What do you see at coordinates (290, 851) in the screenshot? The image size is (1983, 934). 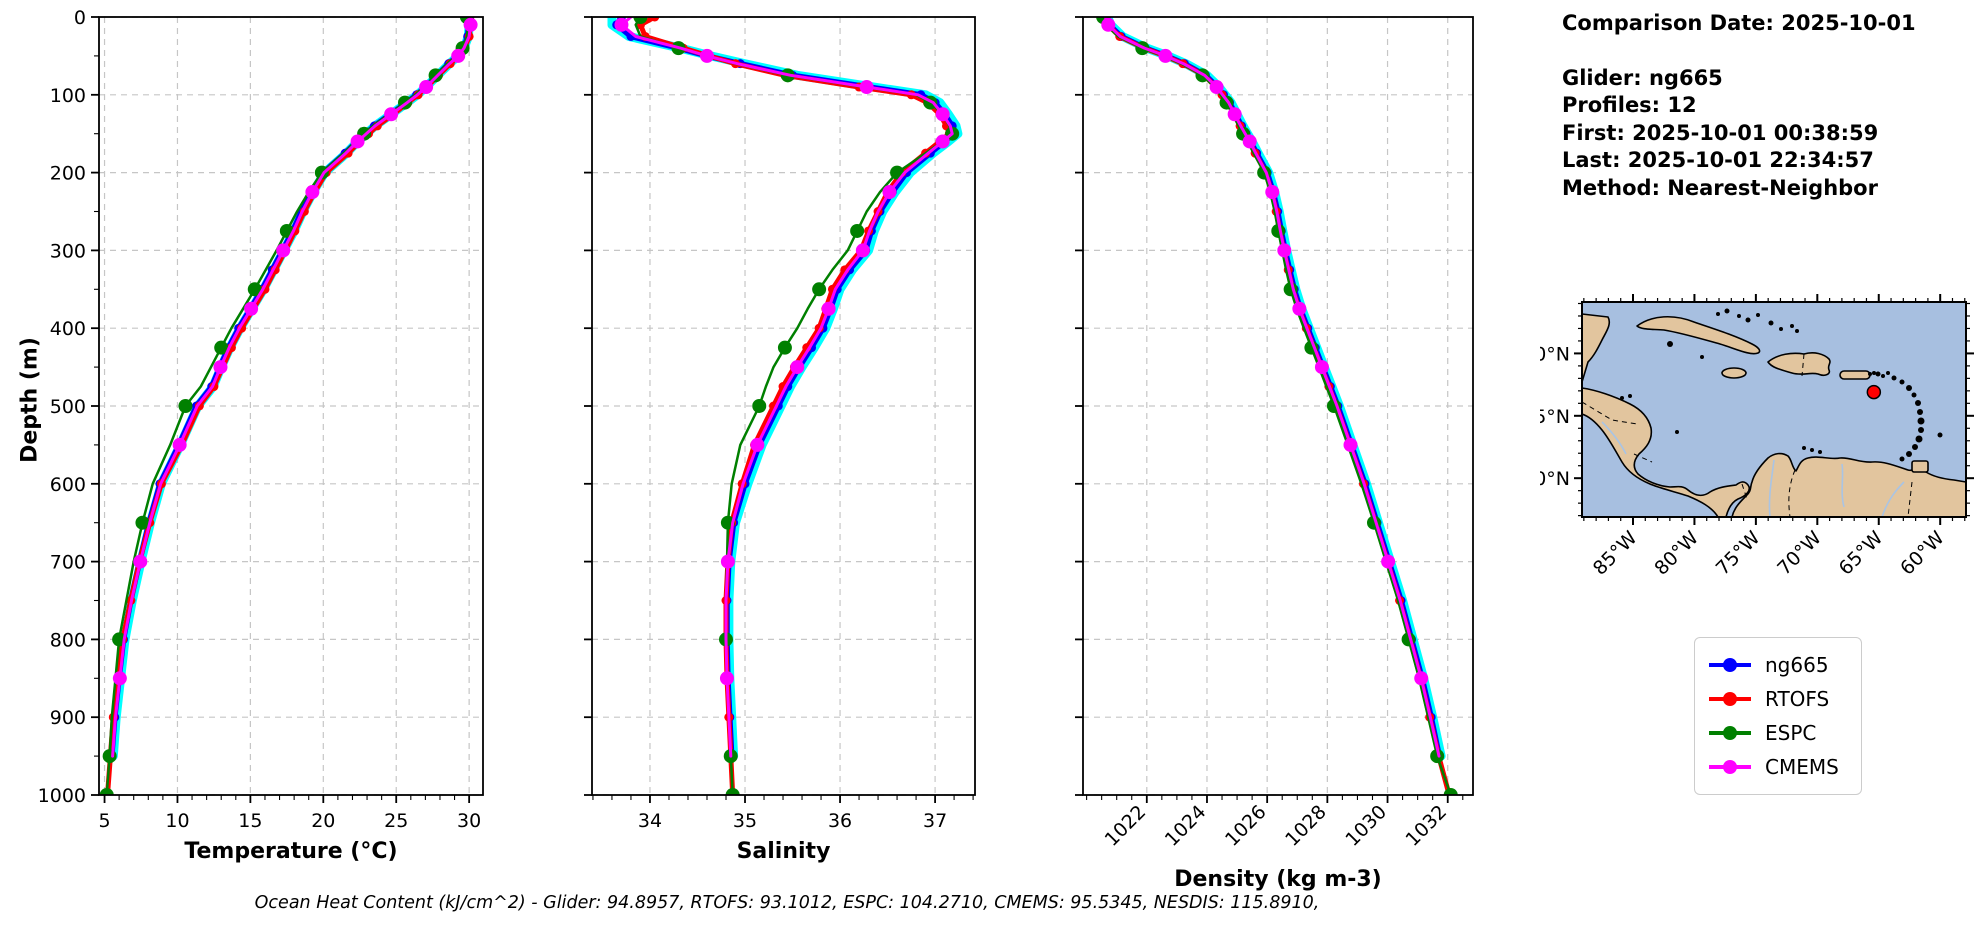 I see `x-axis-label: Temperature (°C)` at bounding box center [290, 851].